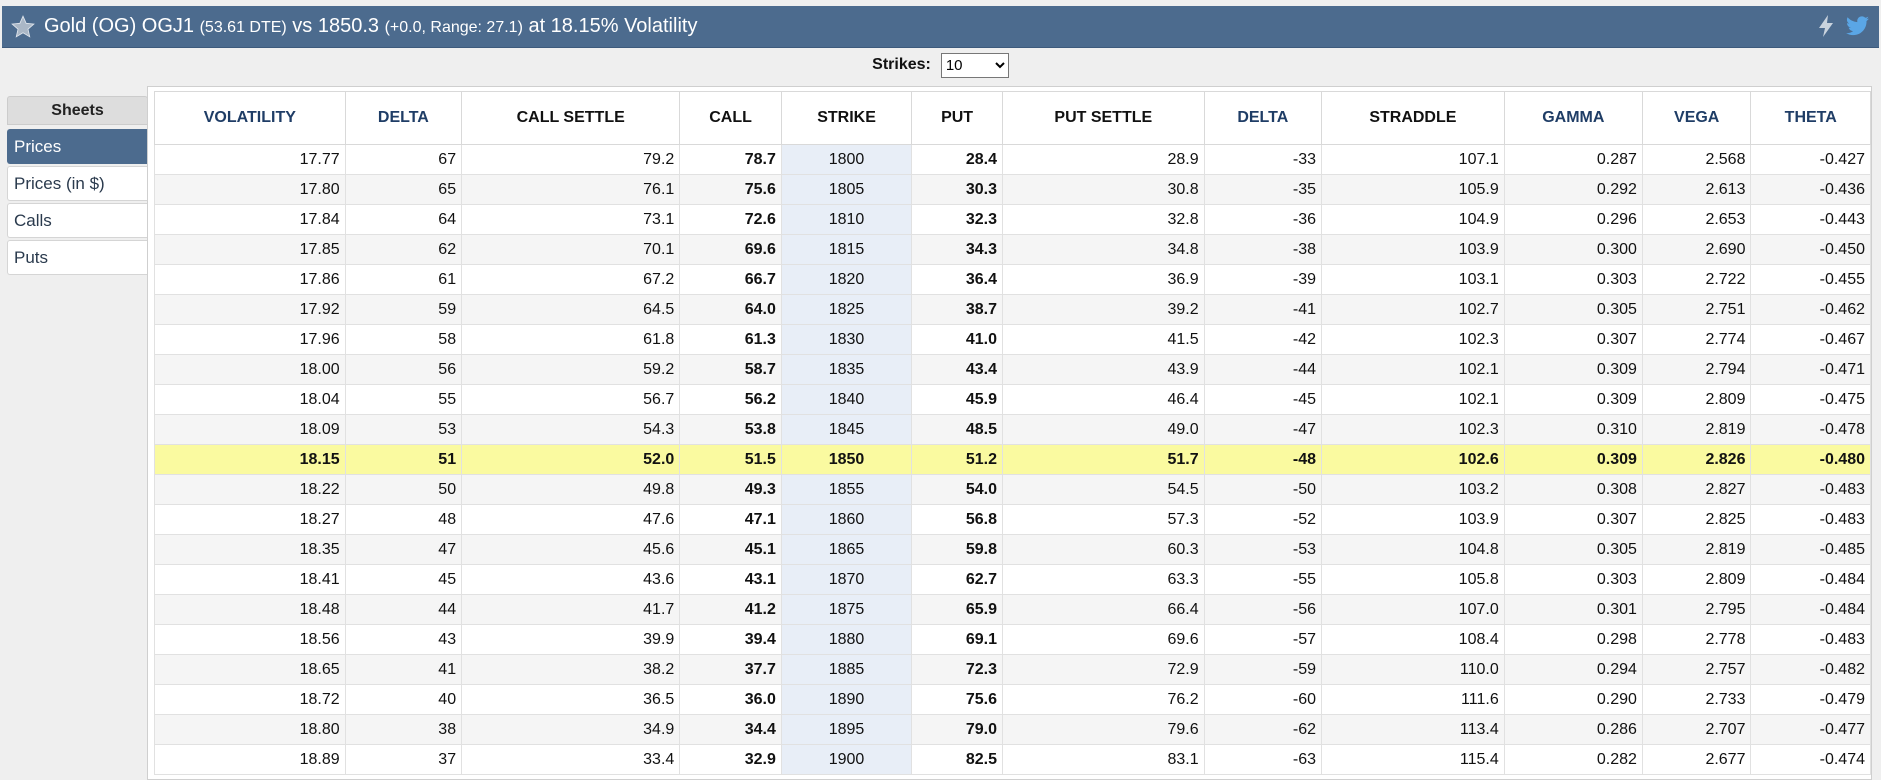 The image size is (1881, 780). I want to click on cell-call-delta: 56, so click(403, 369).